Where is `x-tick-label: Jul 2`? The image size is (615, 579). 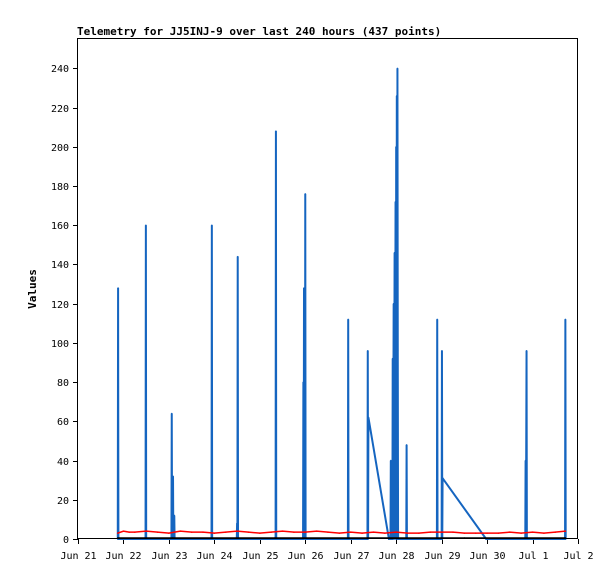
x-tick-label: Jul 2 is located at coordinates (578, 556).